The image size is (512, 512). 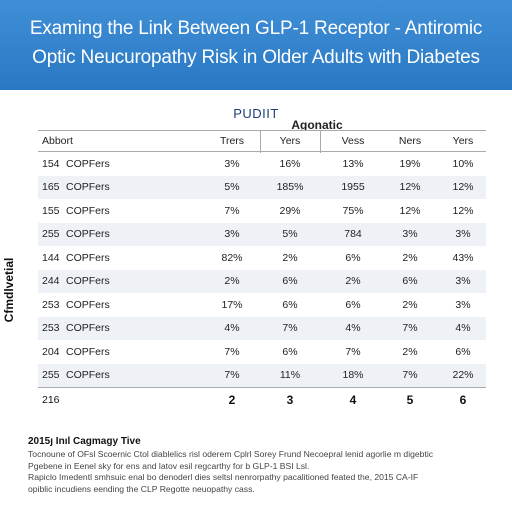 What do you see at coordinates (256, 113) in the screenshot?
I see `table-caption: PUDIIT` at bounding box center [256, 113].